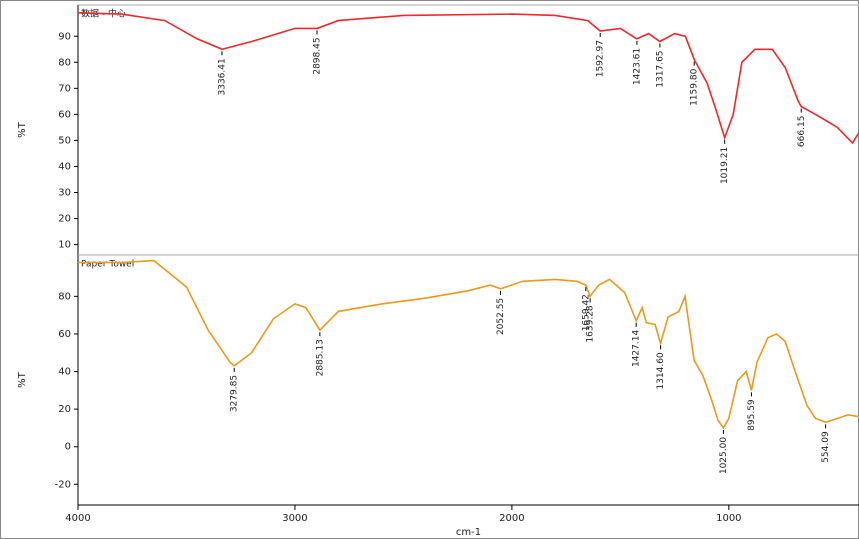 The width and height of the screenshot is (859, 539). I want to click on y-tick-label: 90, so click(64, 36).